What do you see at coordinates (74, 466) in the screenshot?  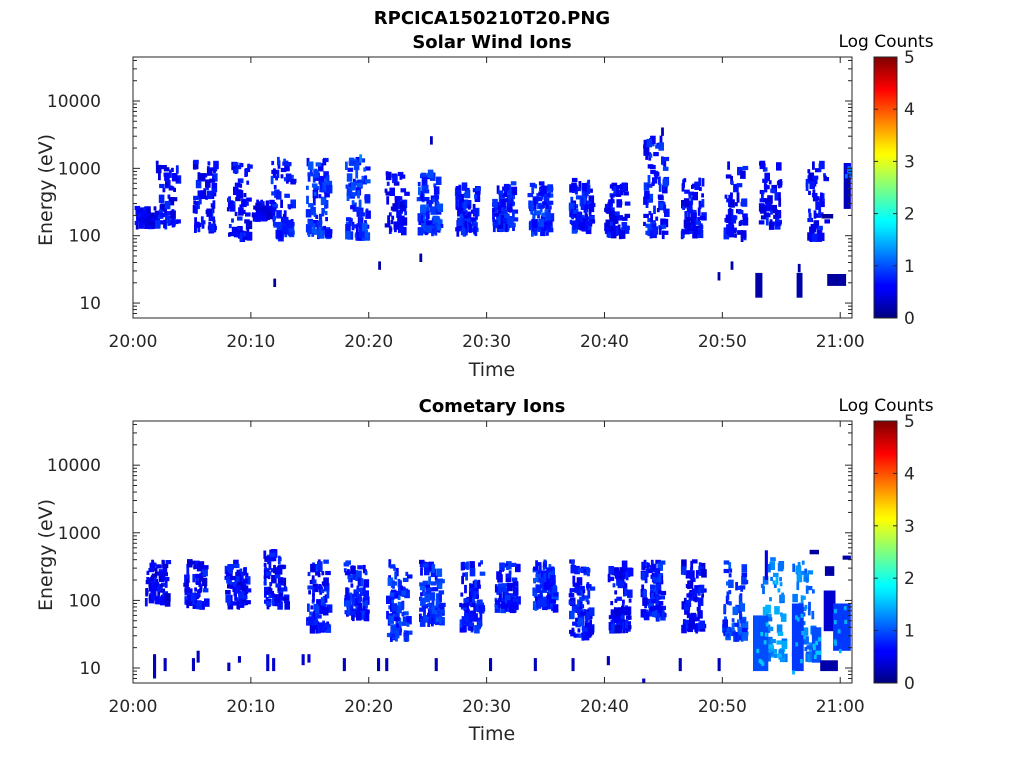 I see `y-tick-label: 10000` at bounding box center [74, 466].